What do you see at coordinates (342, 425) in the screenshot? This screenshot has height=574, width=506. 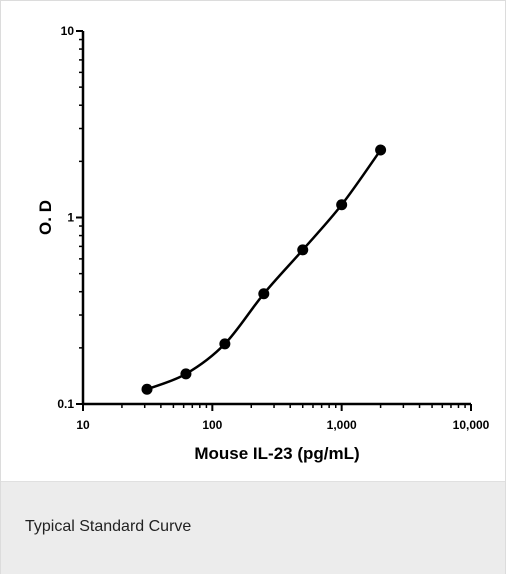 I see `x-tick-label: 1,000` at bounding box center [342, 425].